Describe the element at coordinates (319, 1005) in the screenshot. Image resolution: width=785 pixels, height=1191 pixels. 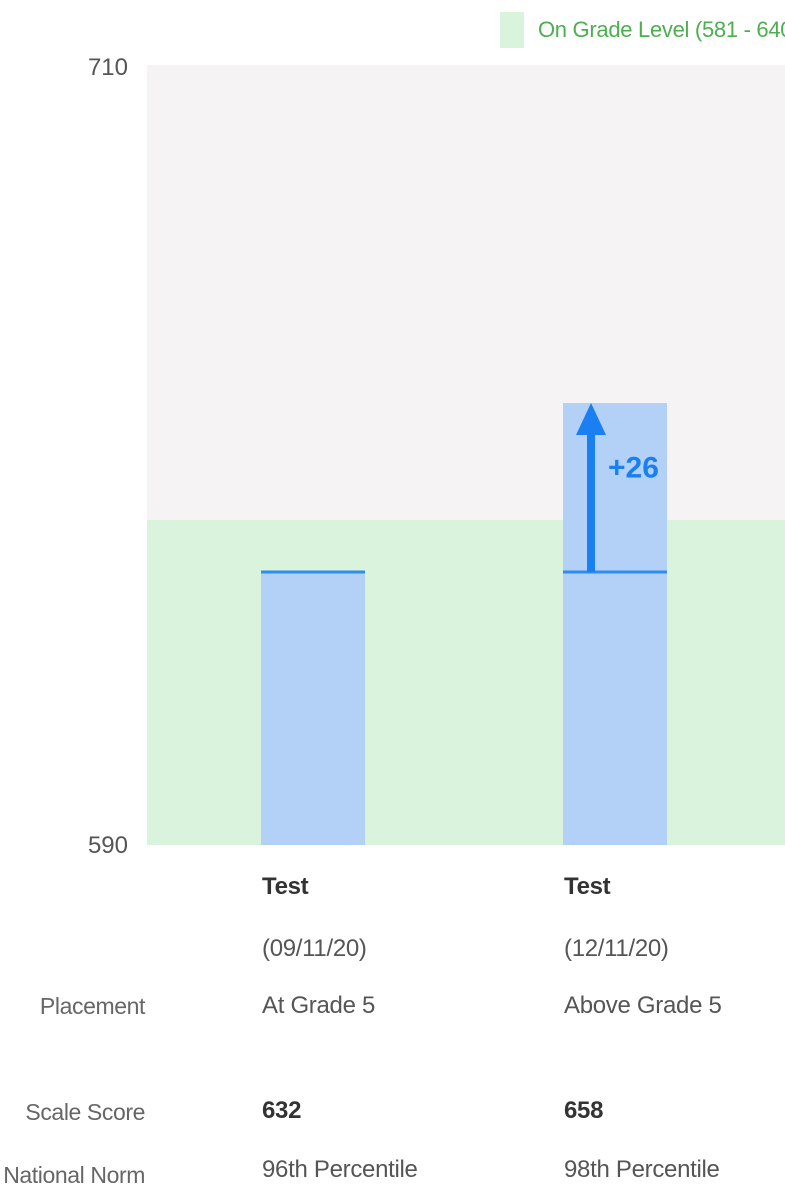
I see `col1-placement: At Grade 5` at that location.